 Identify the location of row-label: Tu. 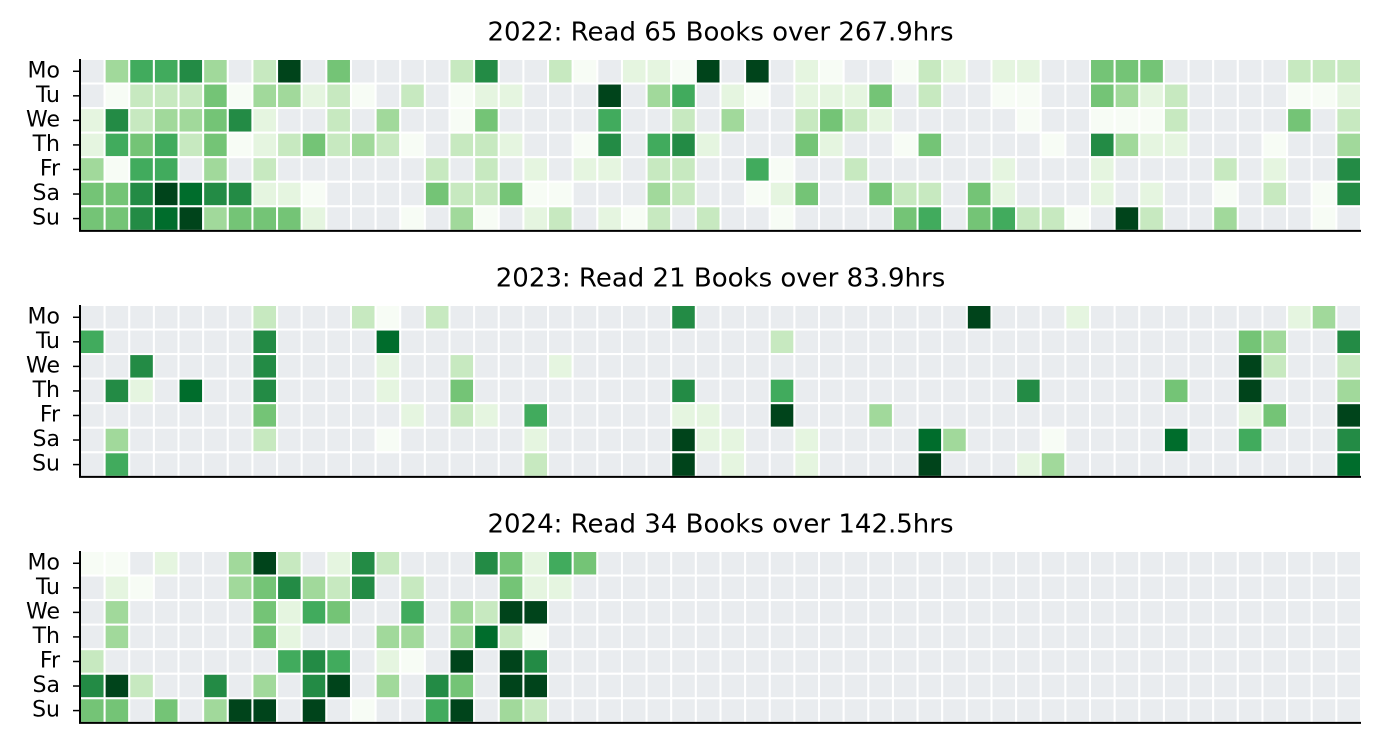
(47, 95).